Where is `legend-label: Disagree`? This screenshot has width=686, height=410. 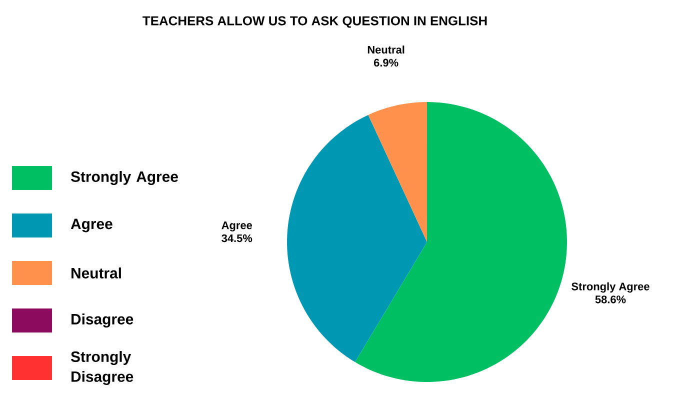 legend-label: Disagree is located at coordinates (103, 321).